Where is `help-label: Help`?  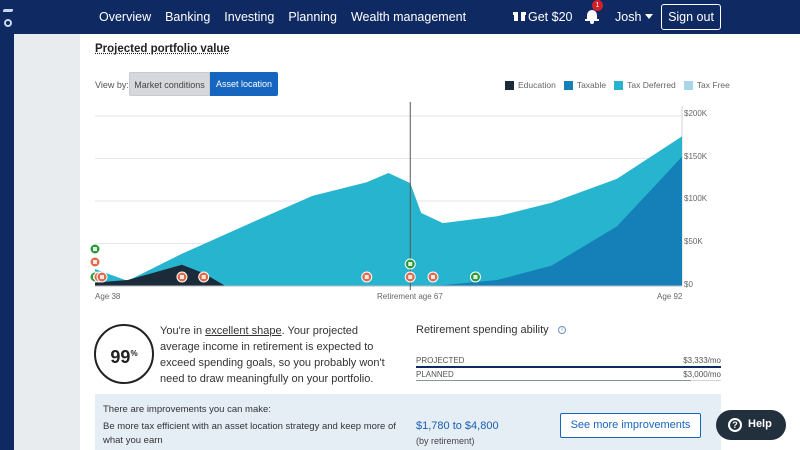 help-label: Help is located at coordinates (760, 424).